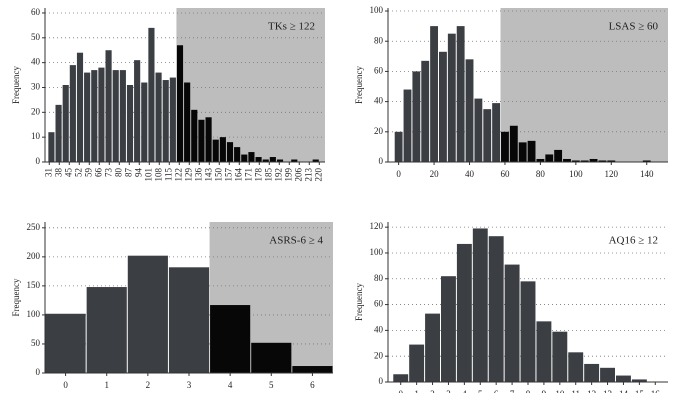 This screenshot has width=678, height=393. Describe the element at coordinates (108, 173) in the screenshot. I see `x-tick-label: 73` at that location.